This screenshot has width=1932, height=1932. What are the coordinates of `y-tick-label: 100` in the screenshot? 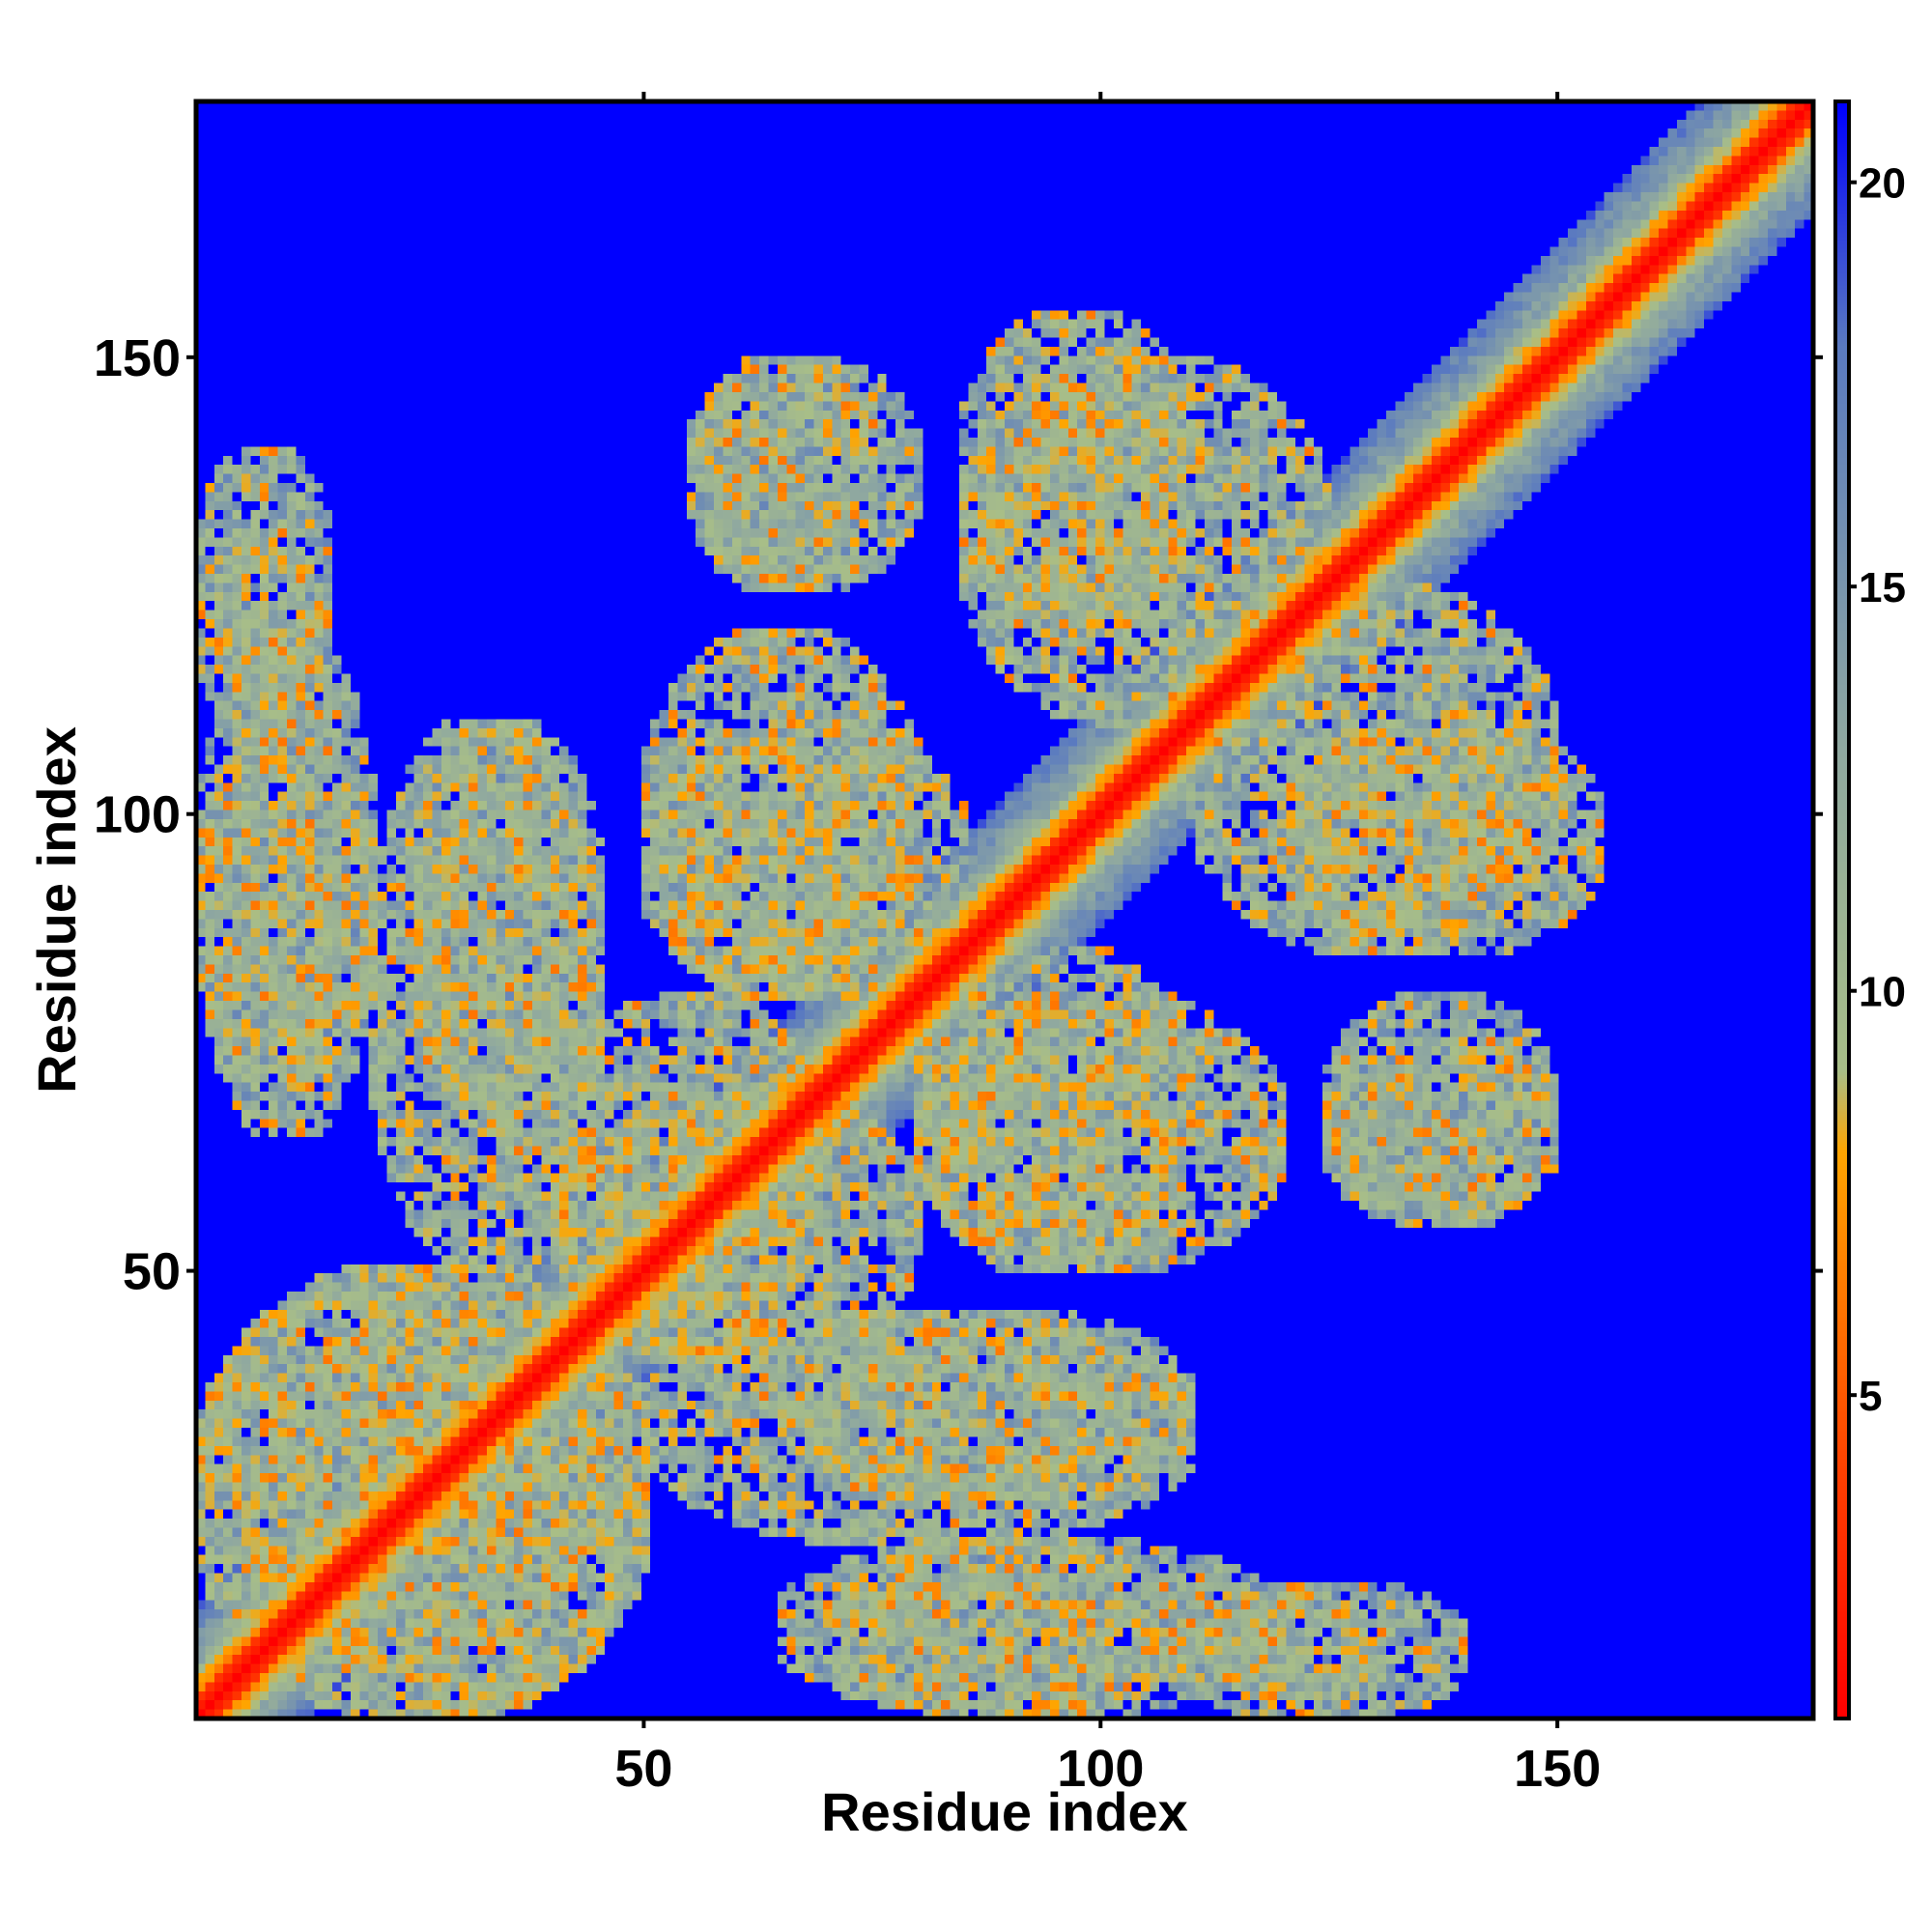 It's located at (137, 815).